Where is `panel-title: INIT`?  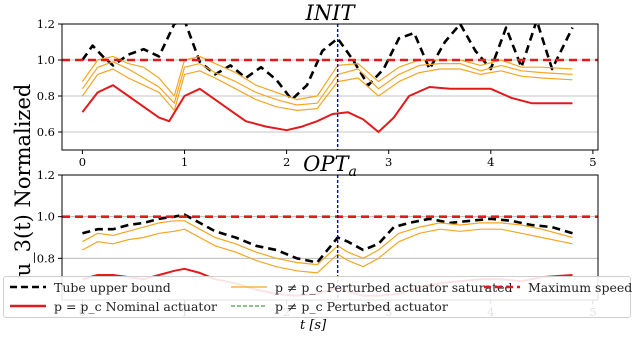 panel-title: INIT is located at coordinates (331, 13).